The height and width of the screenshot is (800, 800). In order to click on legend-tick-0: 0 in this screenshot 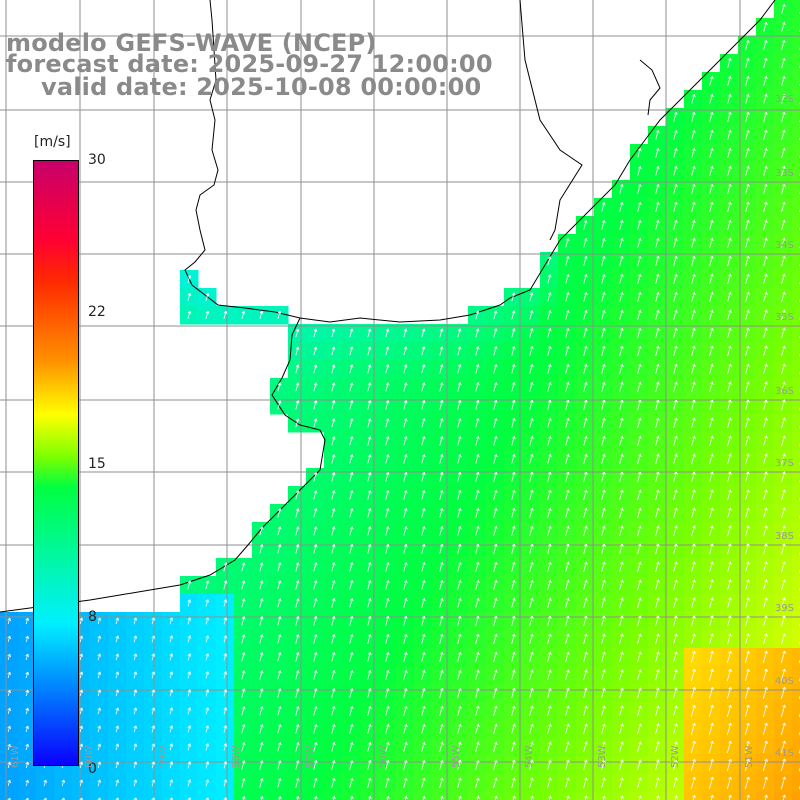, I will do `click(92, 769)`.